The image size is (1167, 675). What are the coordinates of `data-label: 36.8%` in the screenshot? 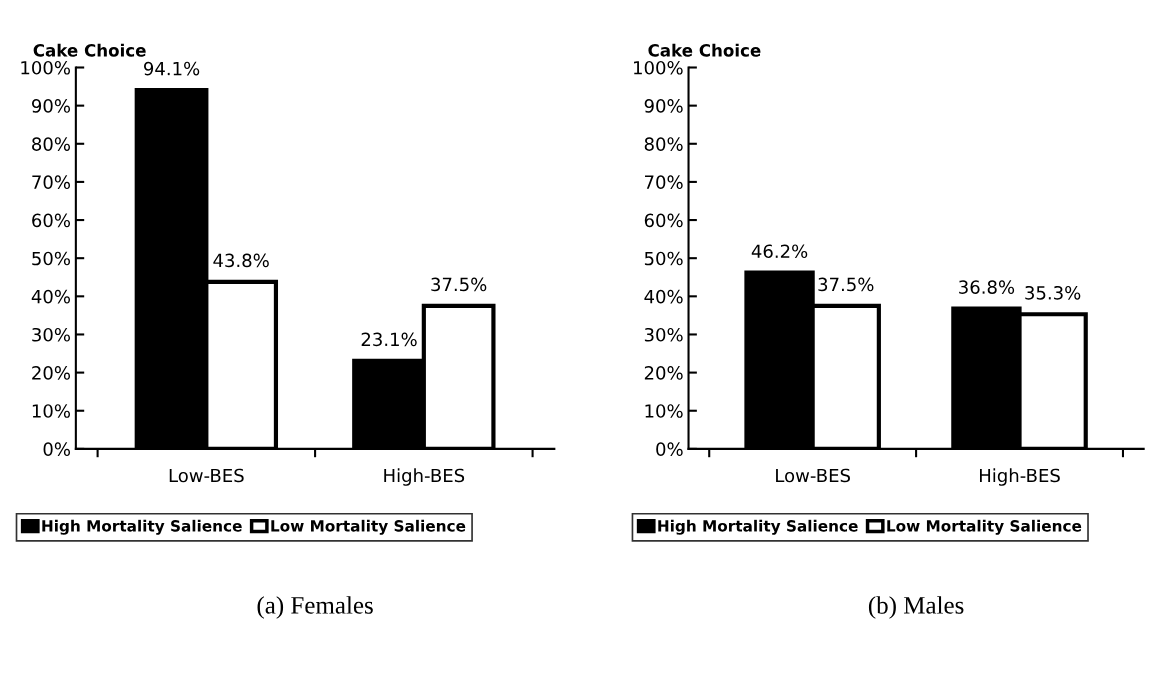 It's located at (987, 287).